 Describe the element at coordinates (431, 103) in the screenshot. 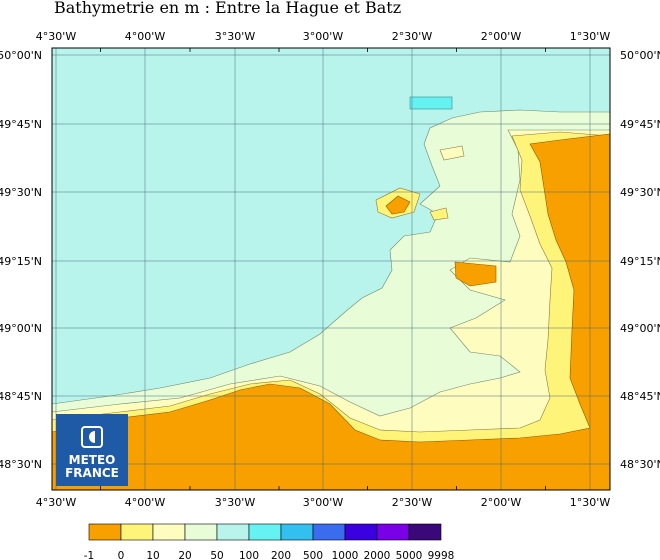

I see `deep-patch-100-200m` at that location.